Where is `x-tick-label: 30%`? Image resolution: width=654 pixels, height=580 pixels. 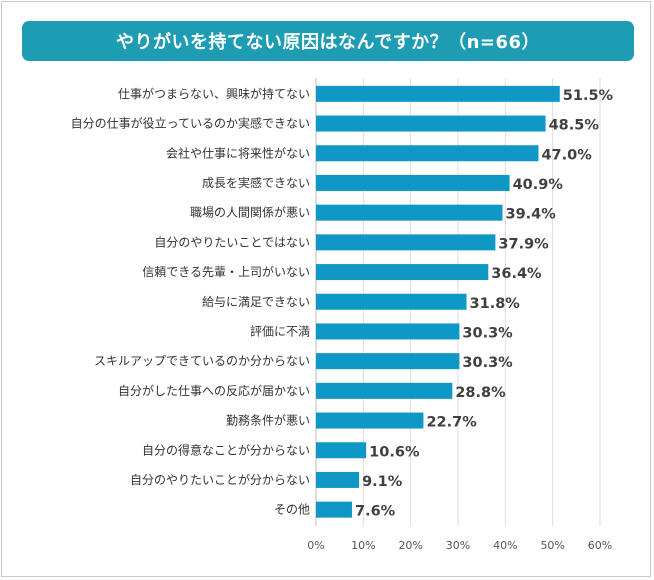
x-tick-label: 30% is located at coordinates (458, 545).